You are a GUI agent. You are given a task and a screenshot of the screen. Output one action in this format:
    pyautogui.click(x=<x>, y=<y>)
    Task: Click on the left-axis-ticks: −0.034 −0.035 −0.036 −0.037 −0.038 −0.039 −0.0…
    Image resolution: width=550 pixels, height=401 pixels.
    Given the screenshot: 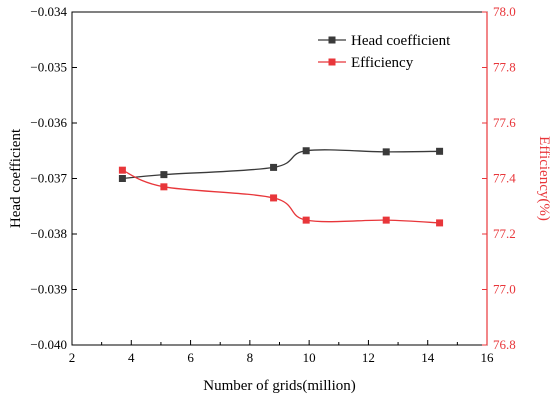 What is the action you would take?
    pyautogui.click(x=53, y=178)
    